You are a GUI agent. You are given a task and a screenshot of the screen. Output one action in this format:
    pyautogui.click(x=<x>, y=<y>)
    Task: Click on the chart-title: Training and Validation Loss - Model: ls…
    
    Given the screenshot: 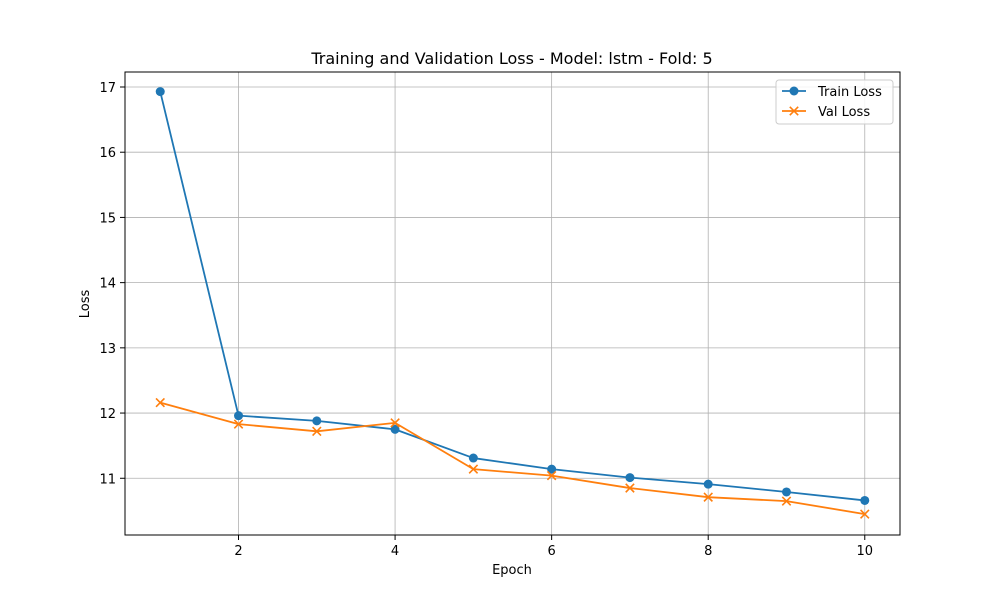 What is the action you would take?
    pyautogui.click(x=511, y=58)
    